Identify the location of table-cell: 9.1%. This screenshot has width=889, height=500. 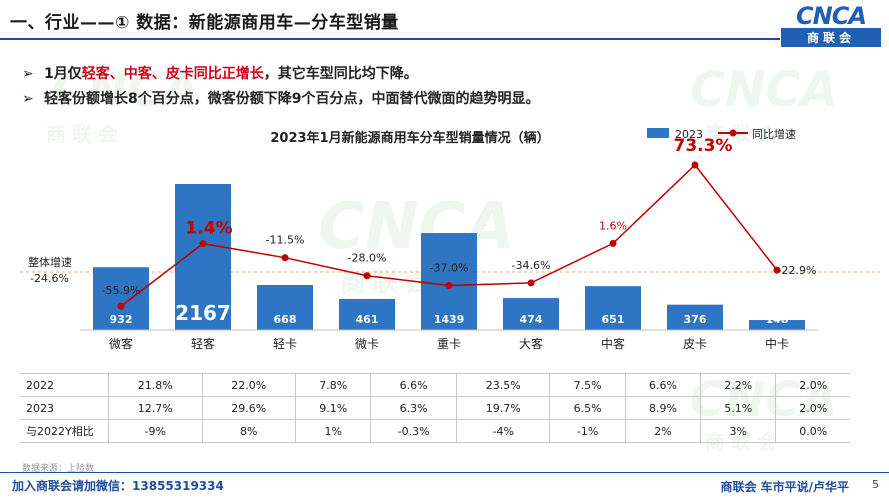
(333, 408).